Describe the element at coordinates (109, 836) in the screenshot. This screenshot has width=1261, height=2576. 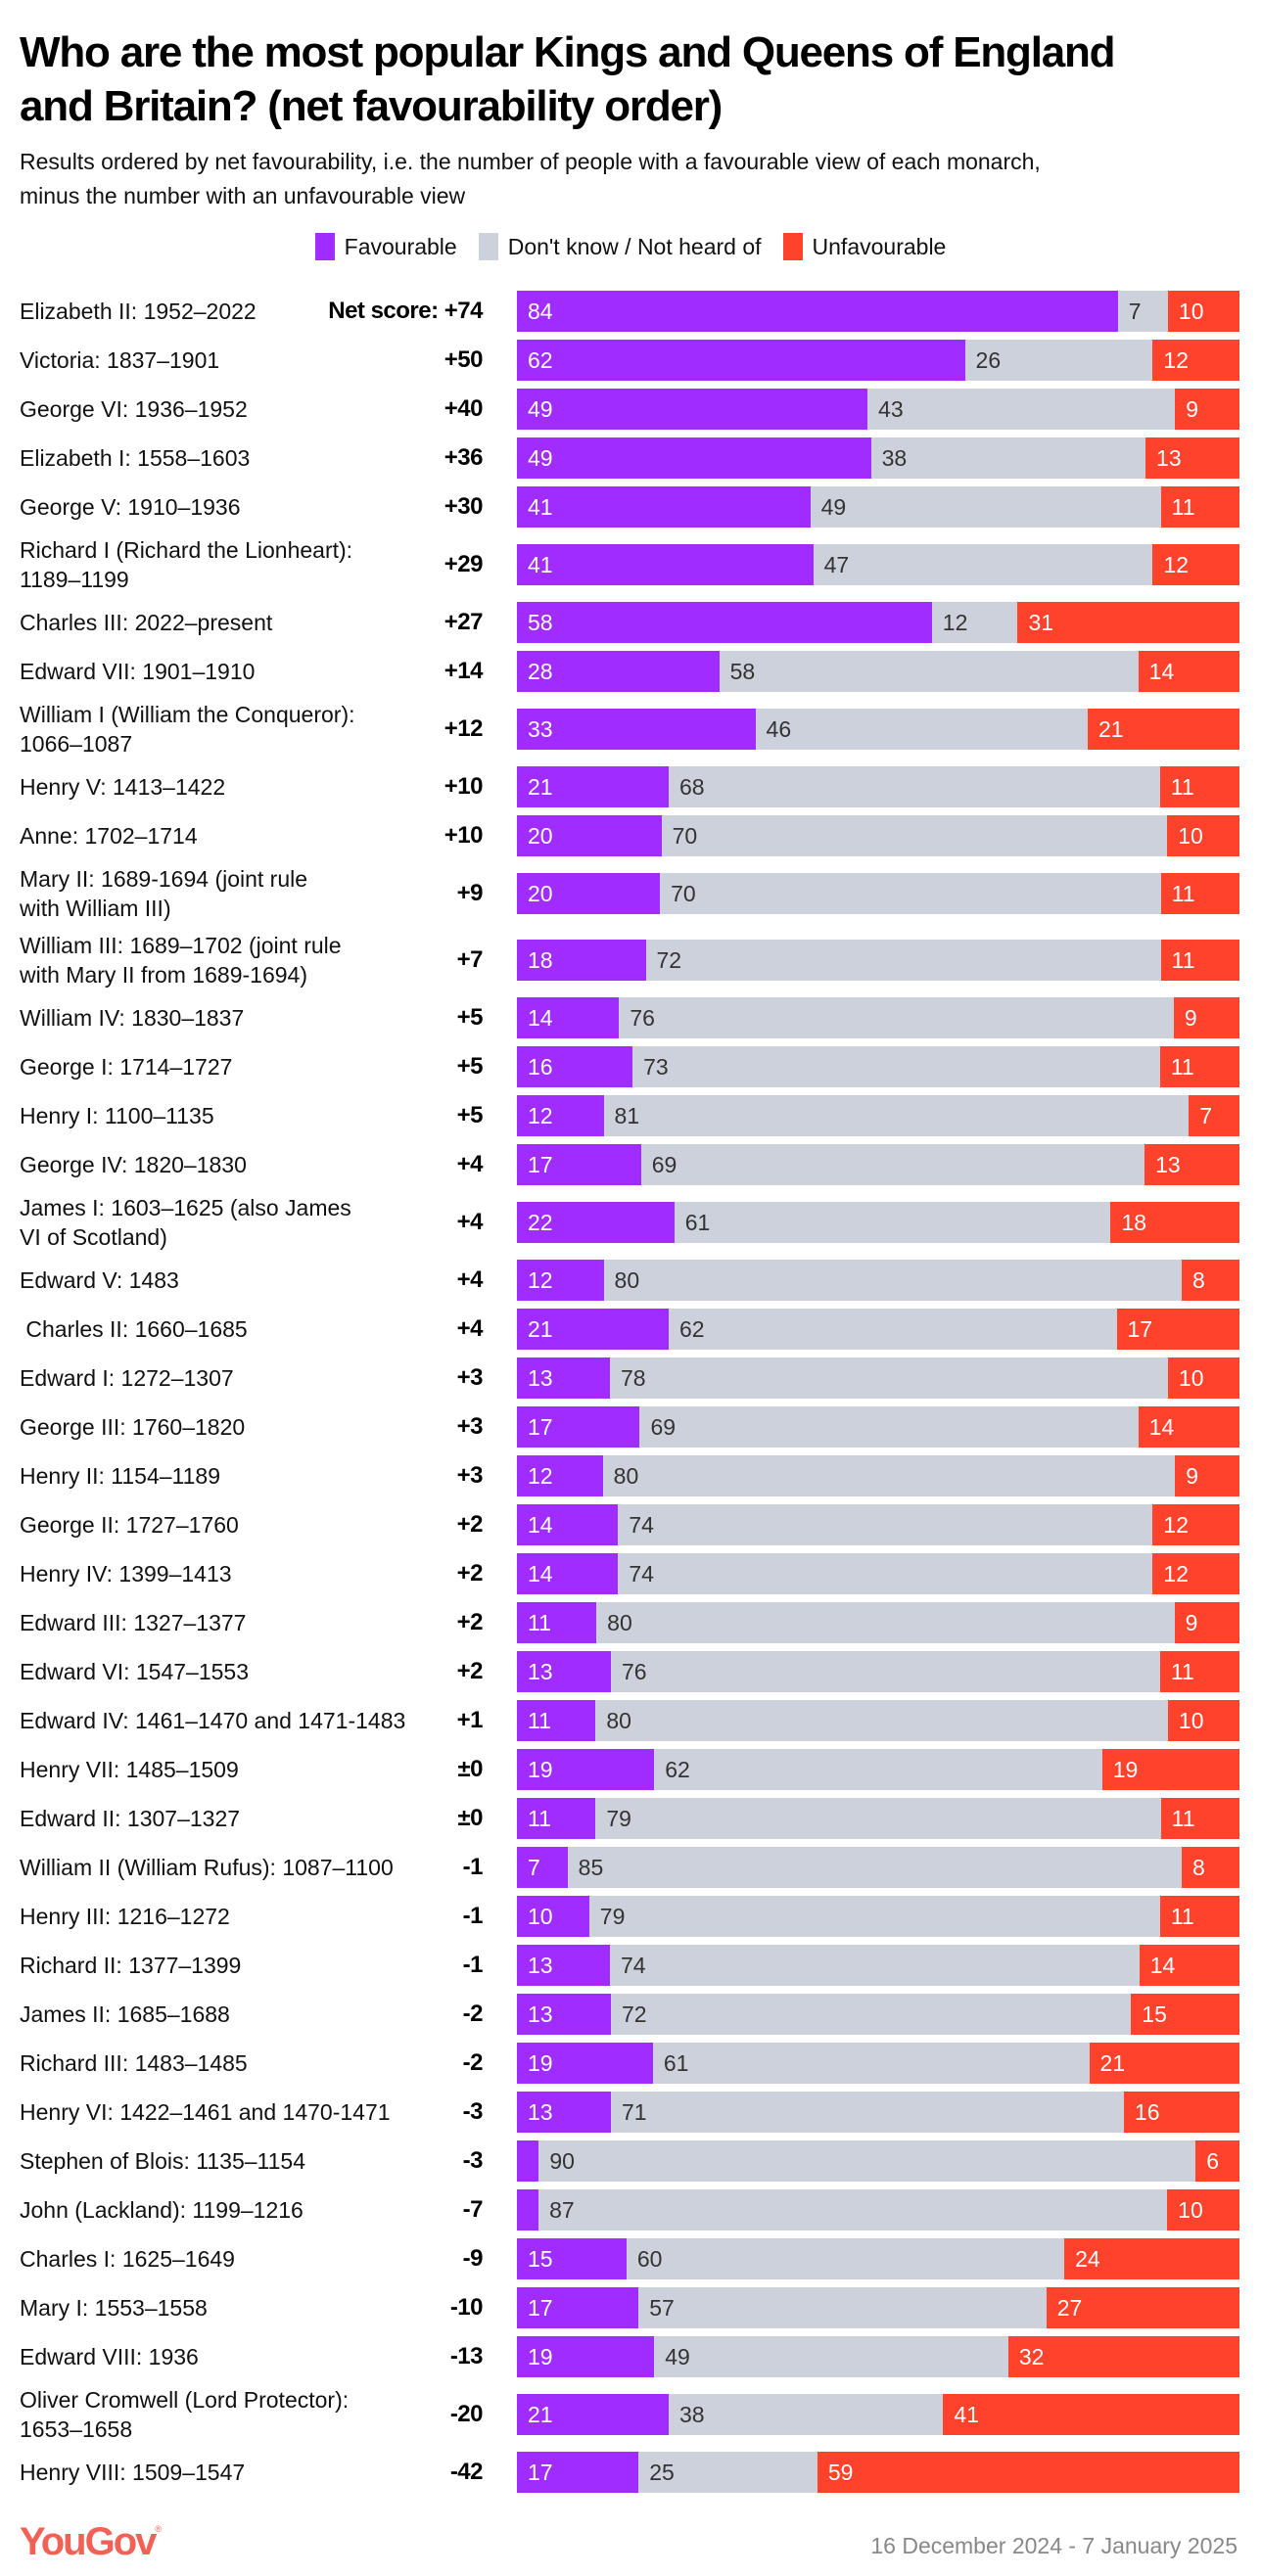
I see `monarch-label-line: Anne: 1702–1714` at that location.